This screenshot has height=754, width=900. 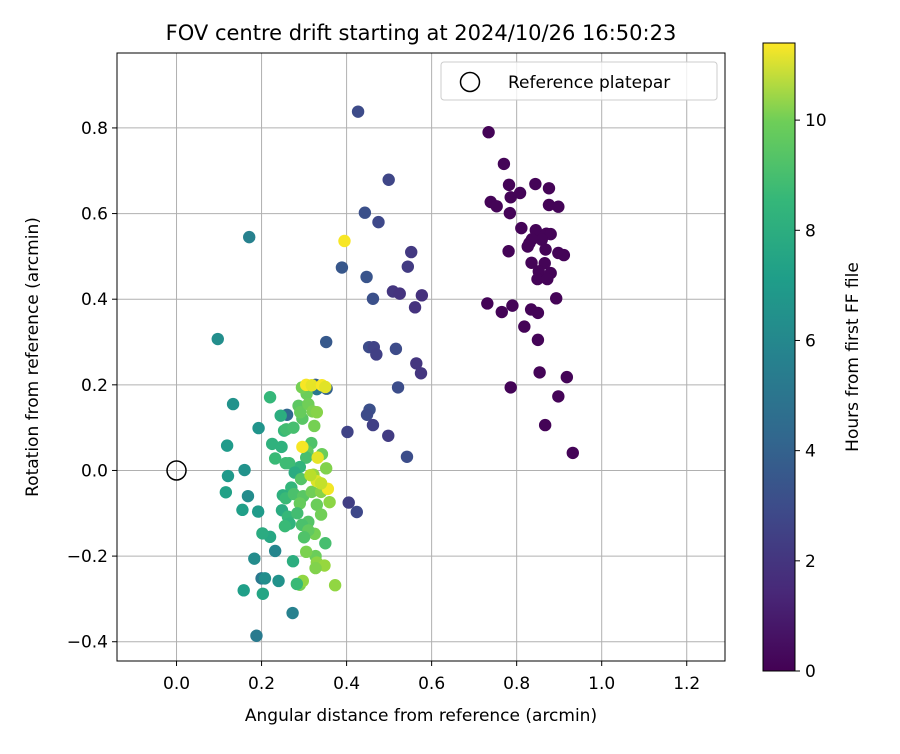 What do you see at coordinates (810, 341) in the screenshot?
I see `colorbar-tick-label: 6` at bounding box center [810, 341].